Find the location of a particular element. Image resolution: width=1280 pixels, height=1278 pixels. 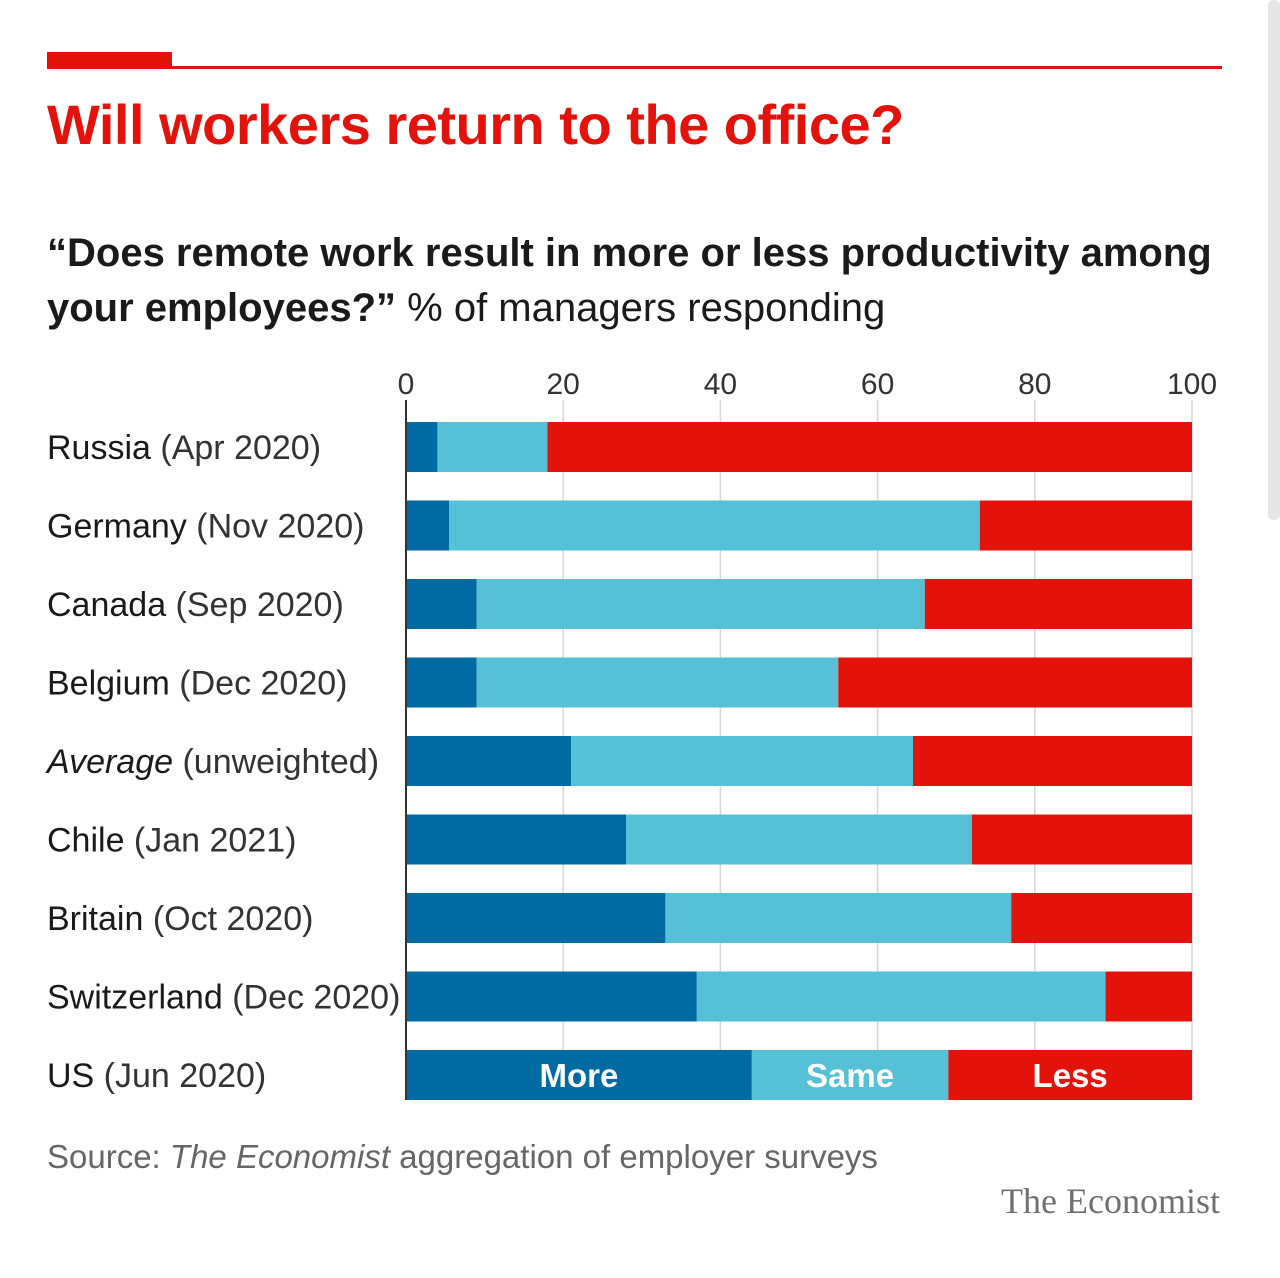

category-label: US (Jun 2020) is located at coordinates (156, 1076).